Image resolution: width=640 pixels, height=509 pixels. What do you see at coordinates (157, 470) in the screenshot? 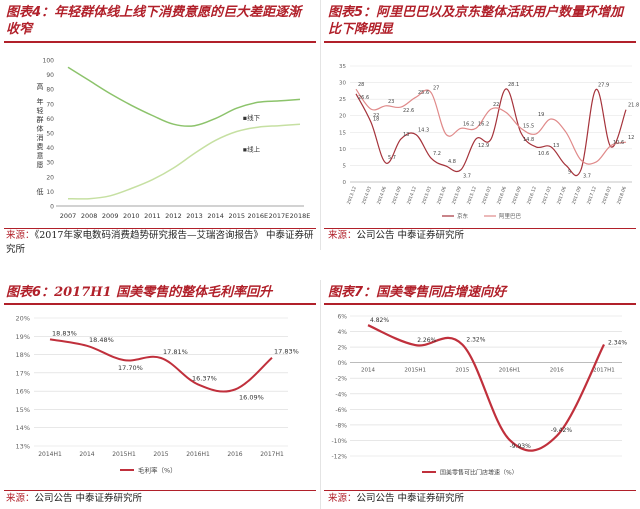
I see `chart-6-legend-label: 毛利率（%）` at bounding box center [157, 470].